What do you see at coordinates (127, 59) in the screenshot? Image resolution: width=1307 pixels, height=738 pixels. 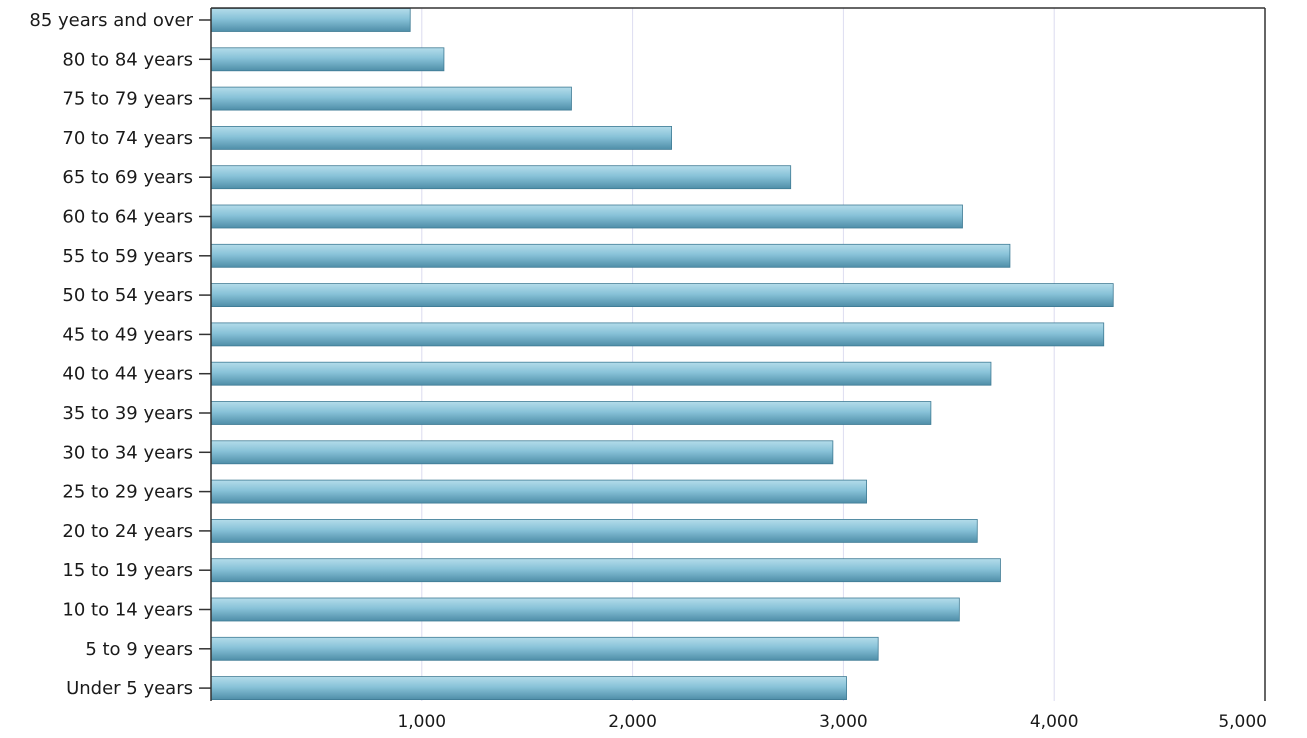 I see `category-label: 80 to 84 years` at bounding box center [127, 59].